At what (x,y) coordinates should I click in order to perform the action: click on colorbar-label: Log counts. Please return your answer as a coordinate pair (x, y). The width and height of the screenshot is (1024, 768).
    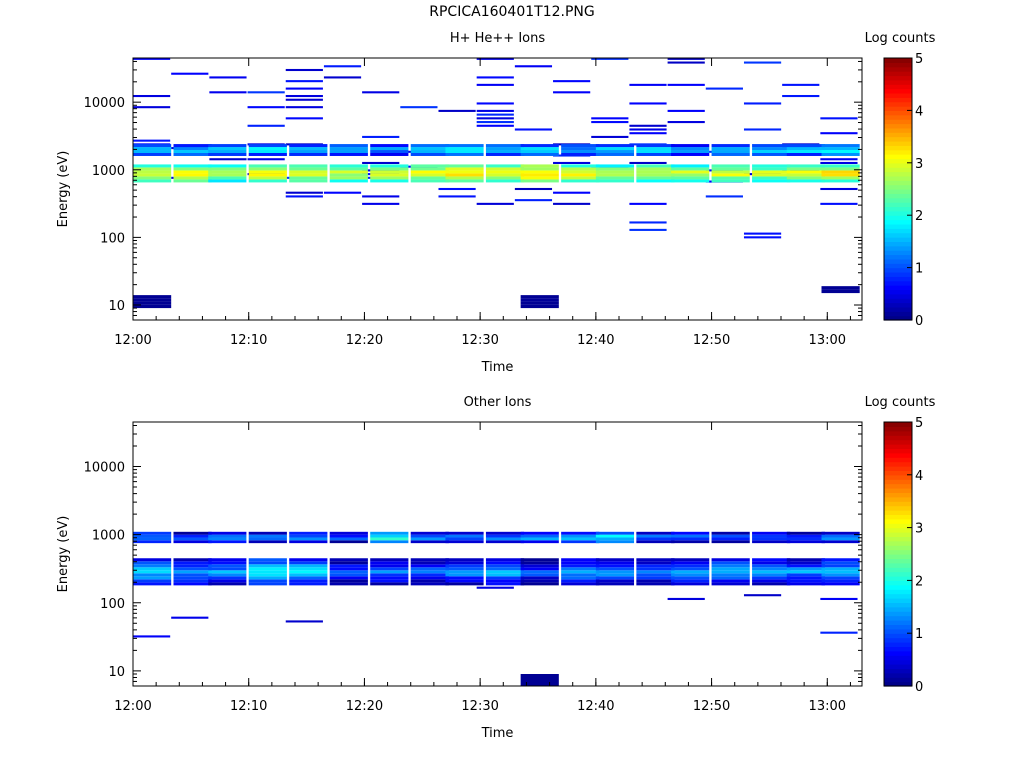
    Looking at the image, I should click on (900, 402).